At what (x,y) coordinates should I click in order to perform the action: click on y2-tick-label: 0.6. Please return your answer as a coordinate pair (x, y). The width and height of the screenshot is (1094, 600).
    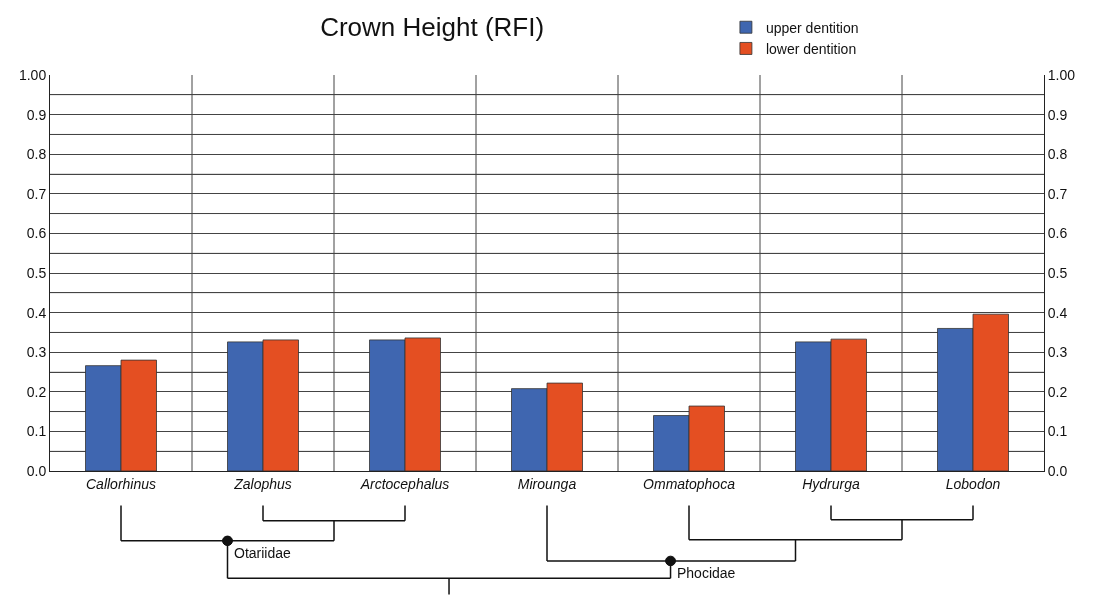
    Looking at the image, I should click on (1057, 233).